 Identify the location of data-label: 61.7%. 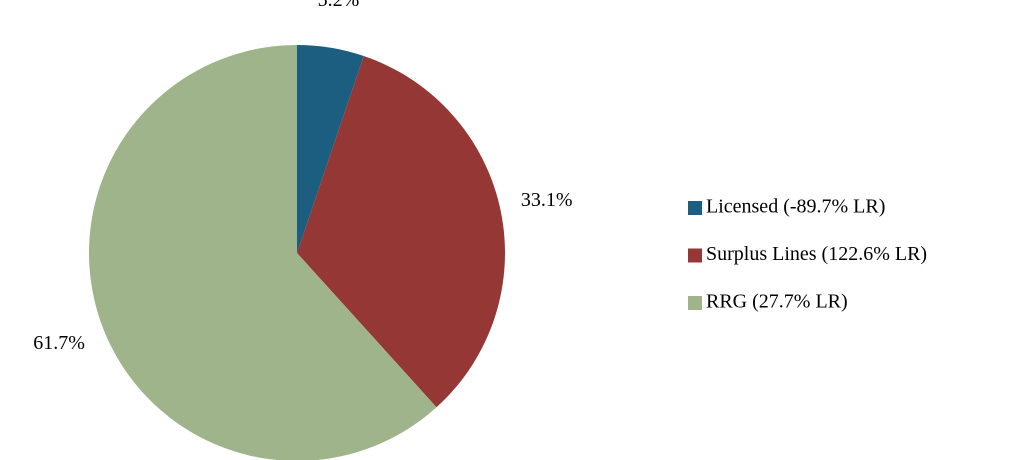
(59, 343).